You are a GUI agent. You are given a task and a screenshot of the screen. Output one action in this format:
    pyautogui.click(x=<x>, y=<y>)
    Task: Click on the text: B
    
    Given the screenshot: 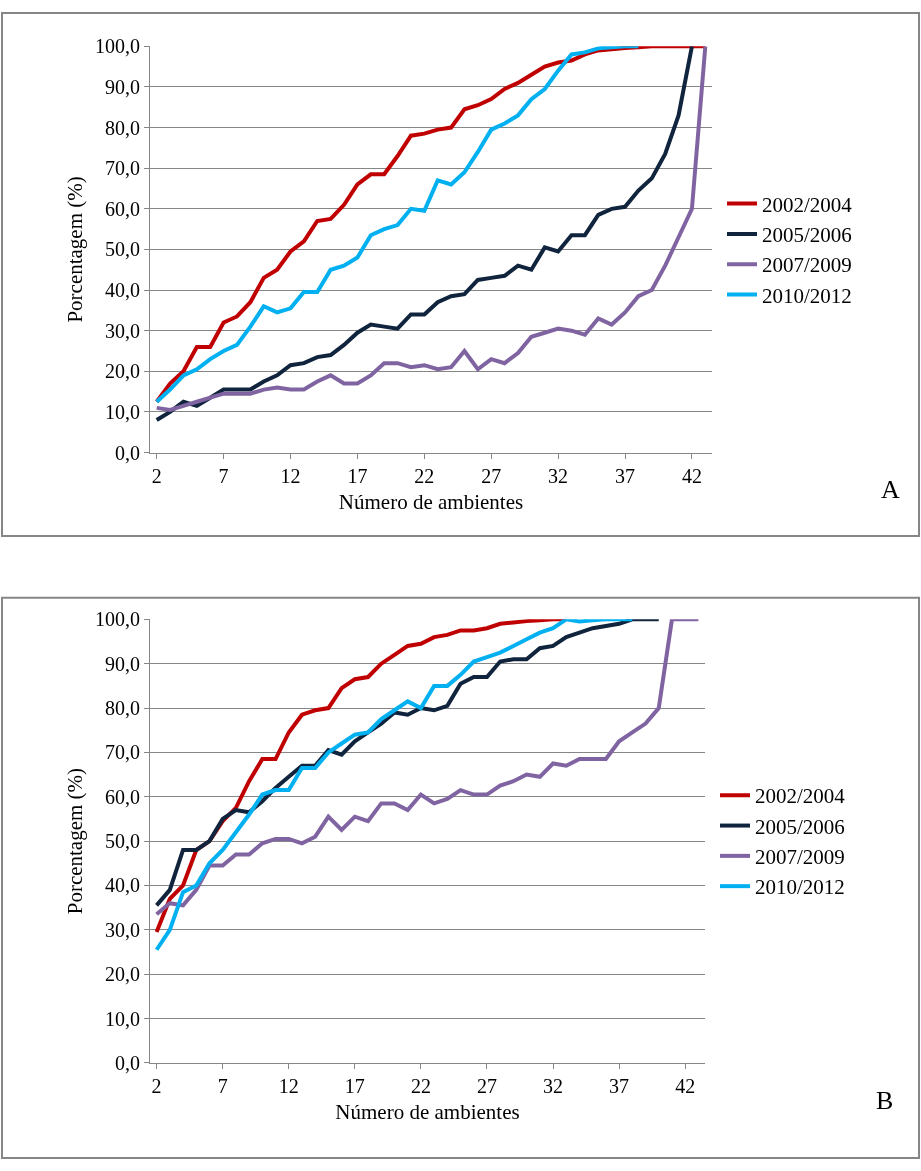 What is the action you would take?
    pyautogui.click(x=885, y=1100)
    